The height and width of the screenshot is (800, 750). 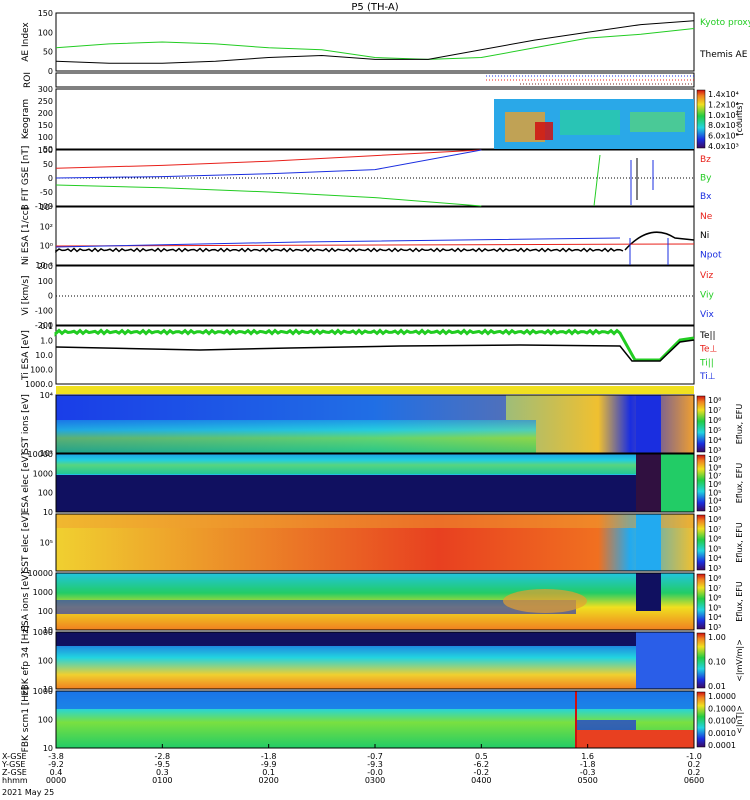 I want to click on ni-line, so click(x=375, y=242).